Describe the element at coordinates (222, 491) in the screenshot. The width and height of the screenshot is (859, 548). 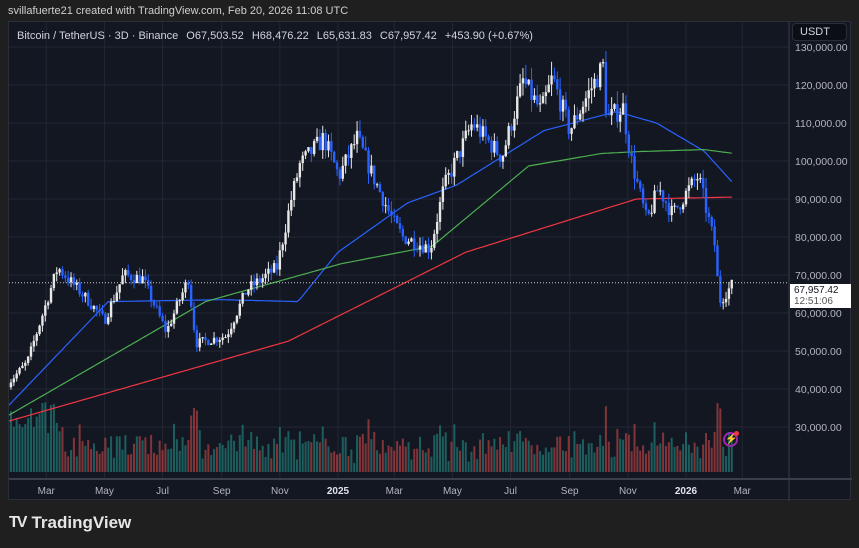
I see `x-tick-label: Sep` at that location.